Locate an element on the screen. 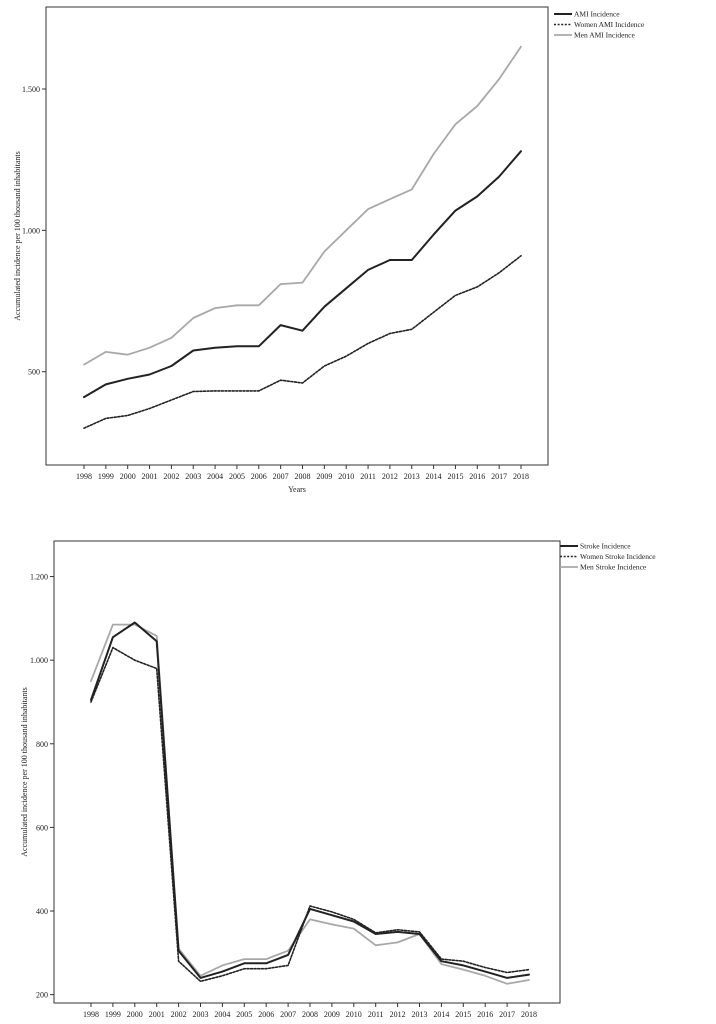 The width and height of the screenshot is (716, 1024). y-tick-label: 1.500 is located at coordinates (31, 89).